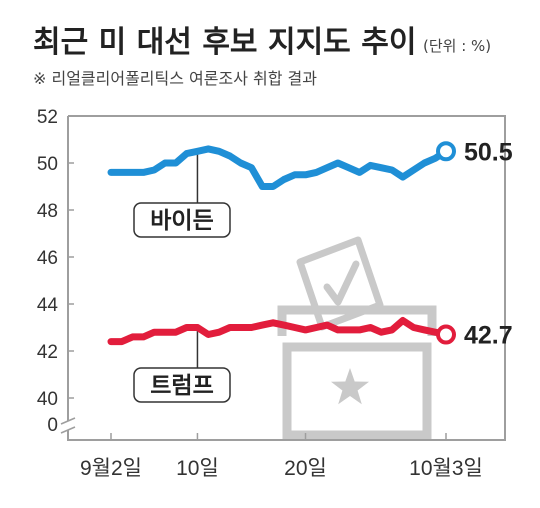  I want to click on check-mark-icon, so click(341, 283).